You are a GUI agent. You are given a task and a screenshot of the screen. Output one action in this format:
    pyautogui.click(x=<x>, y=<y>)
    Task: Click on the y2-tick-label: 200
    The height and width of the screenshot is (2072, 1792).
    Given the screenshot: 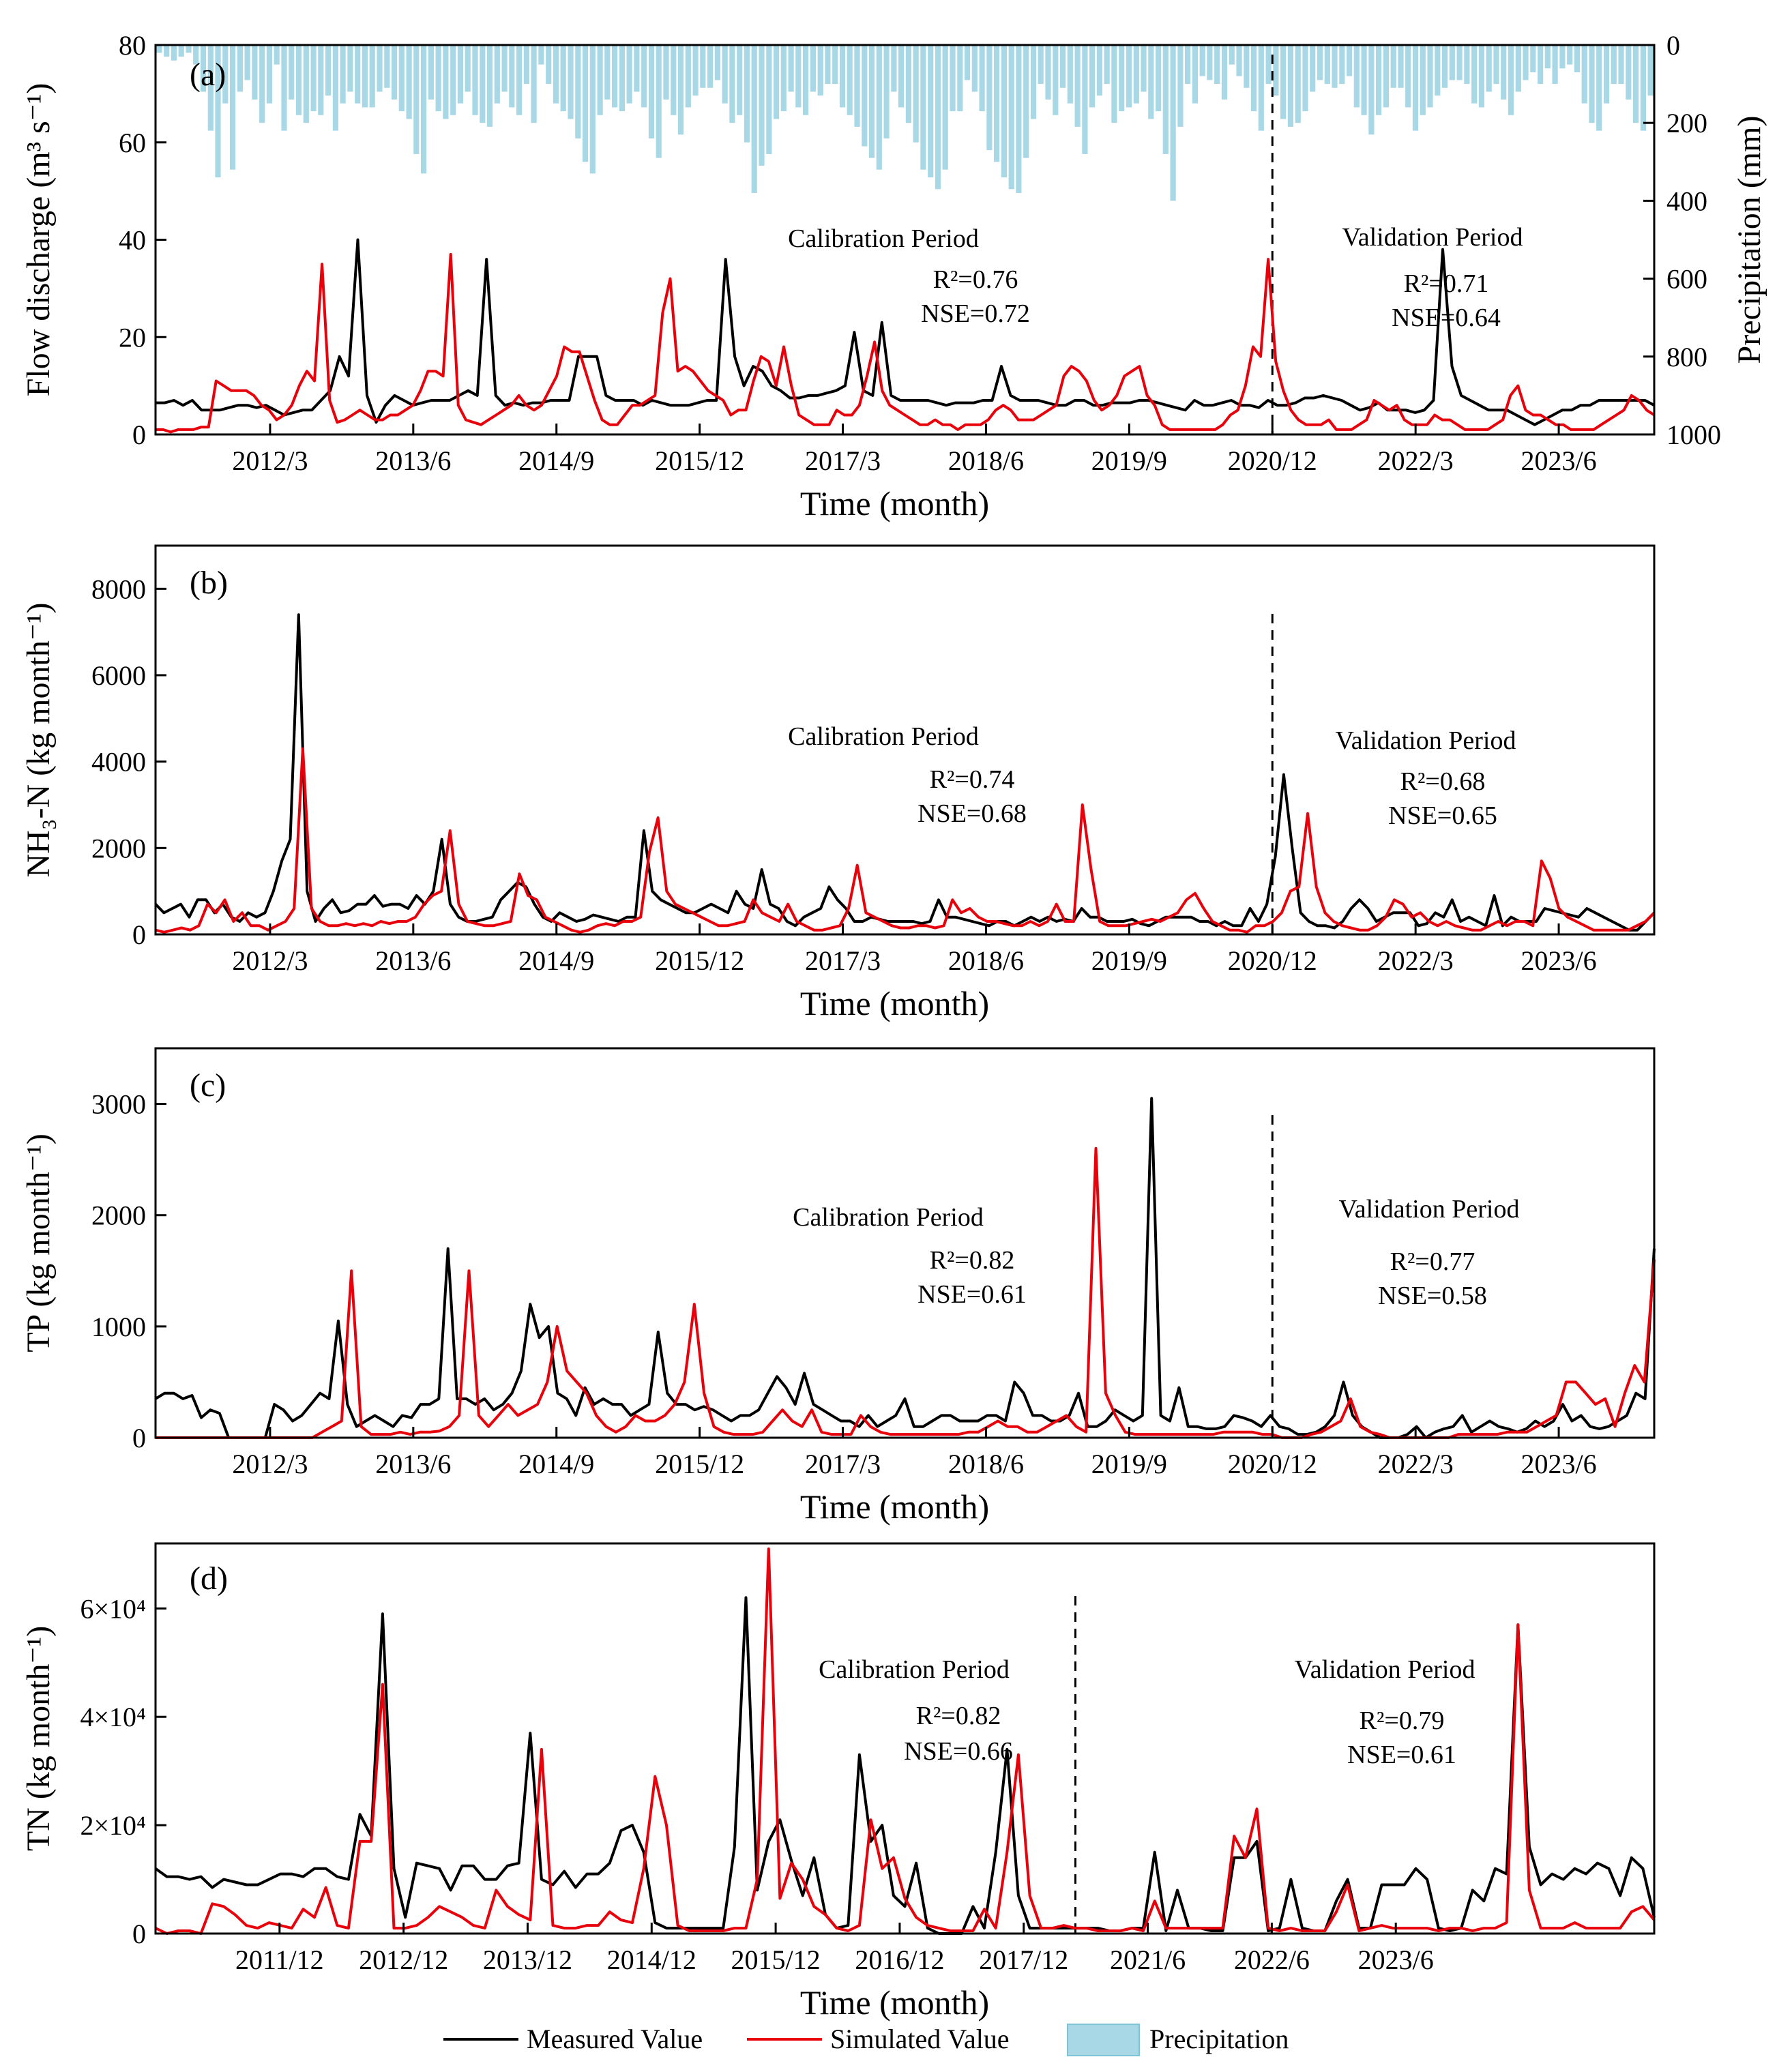 What is the action you would take?
    pyautogui.click(x=1686, y=123)
    